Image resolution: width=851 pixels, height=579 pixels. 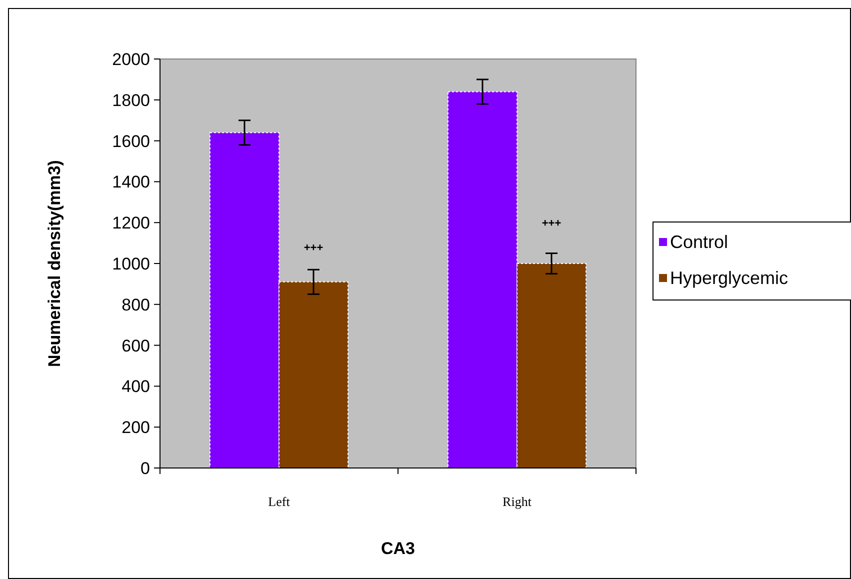 I want to click on y-tick-label: 1400, so click(x=131, y=182).